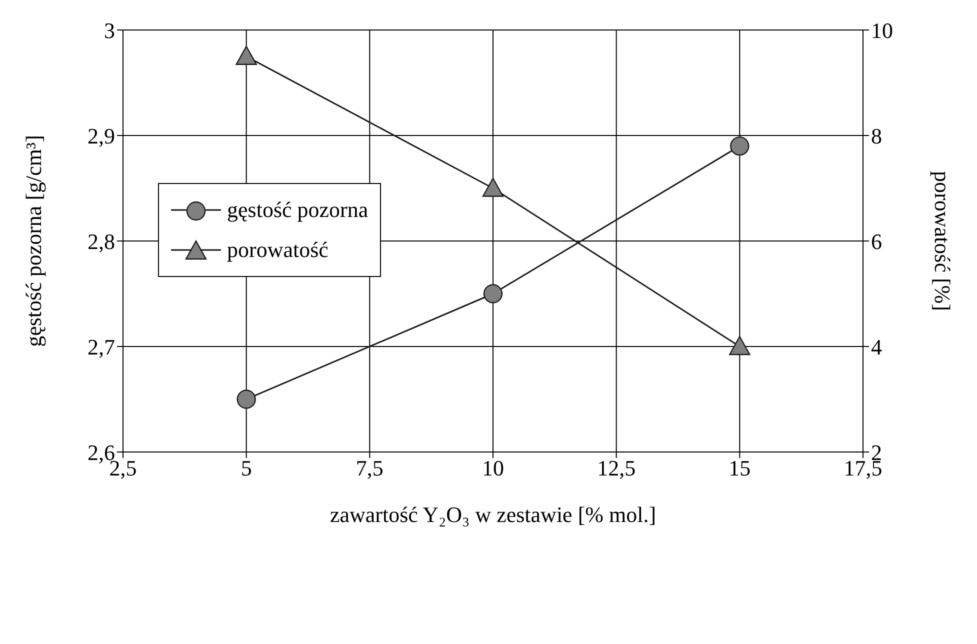 This screenshot has width=977, height=644. Describe the element at coordinates (876, 347) in the screenshot. I see `y2-tick-label: 4` at that location.